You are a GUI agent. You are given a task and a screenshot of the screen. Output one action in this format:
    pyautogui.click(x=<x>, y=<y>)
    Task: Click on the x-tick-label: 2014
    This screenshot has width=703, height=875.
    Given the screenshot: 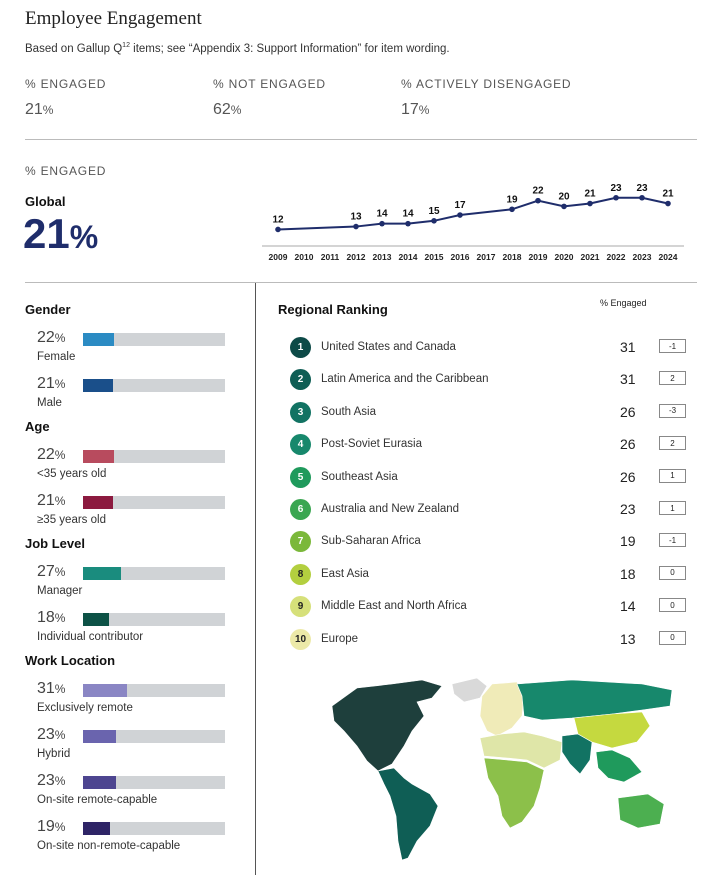 What is the action you would take?
    pyautogui.click(x=408, y=257)
    